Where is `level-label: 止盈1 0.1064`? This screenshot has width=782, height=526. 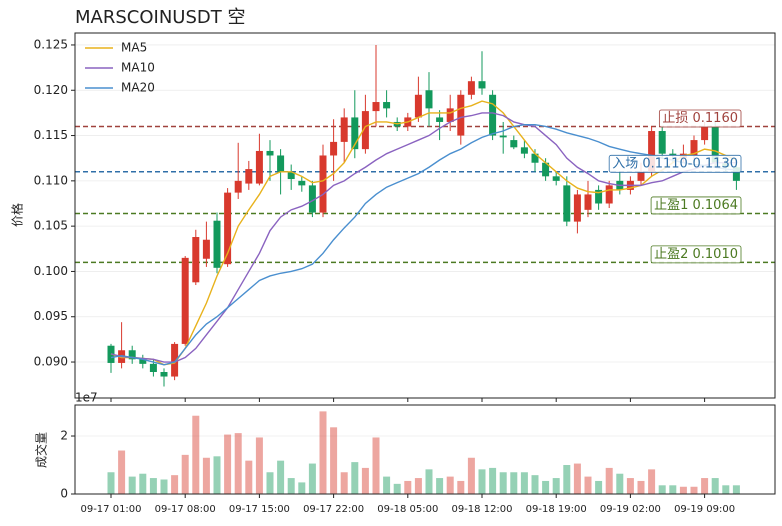 level-label: 止盈1 0.1064 is located at coordinates (696, 205).